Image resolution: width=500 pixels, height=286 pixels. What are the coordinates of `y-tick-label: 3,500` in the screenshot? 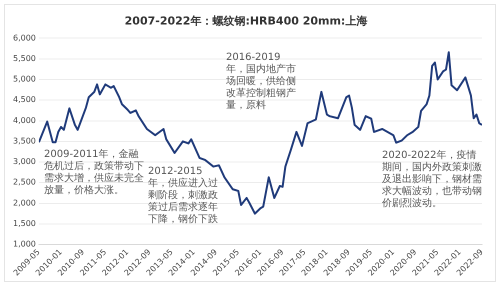 It's located at (24, 141).